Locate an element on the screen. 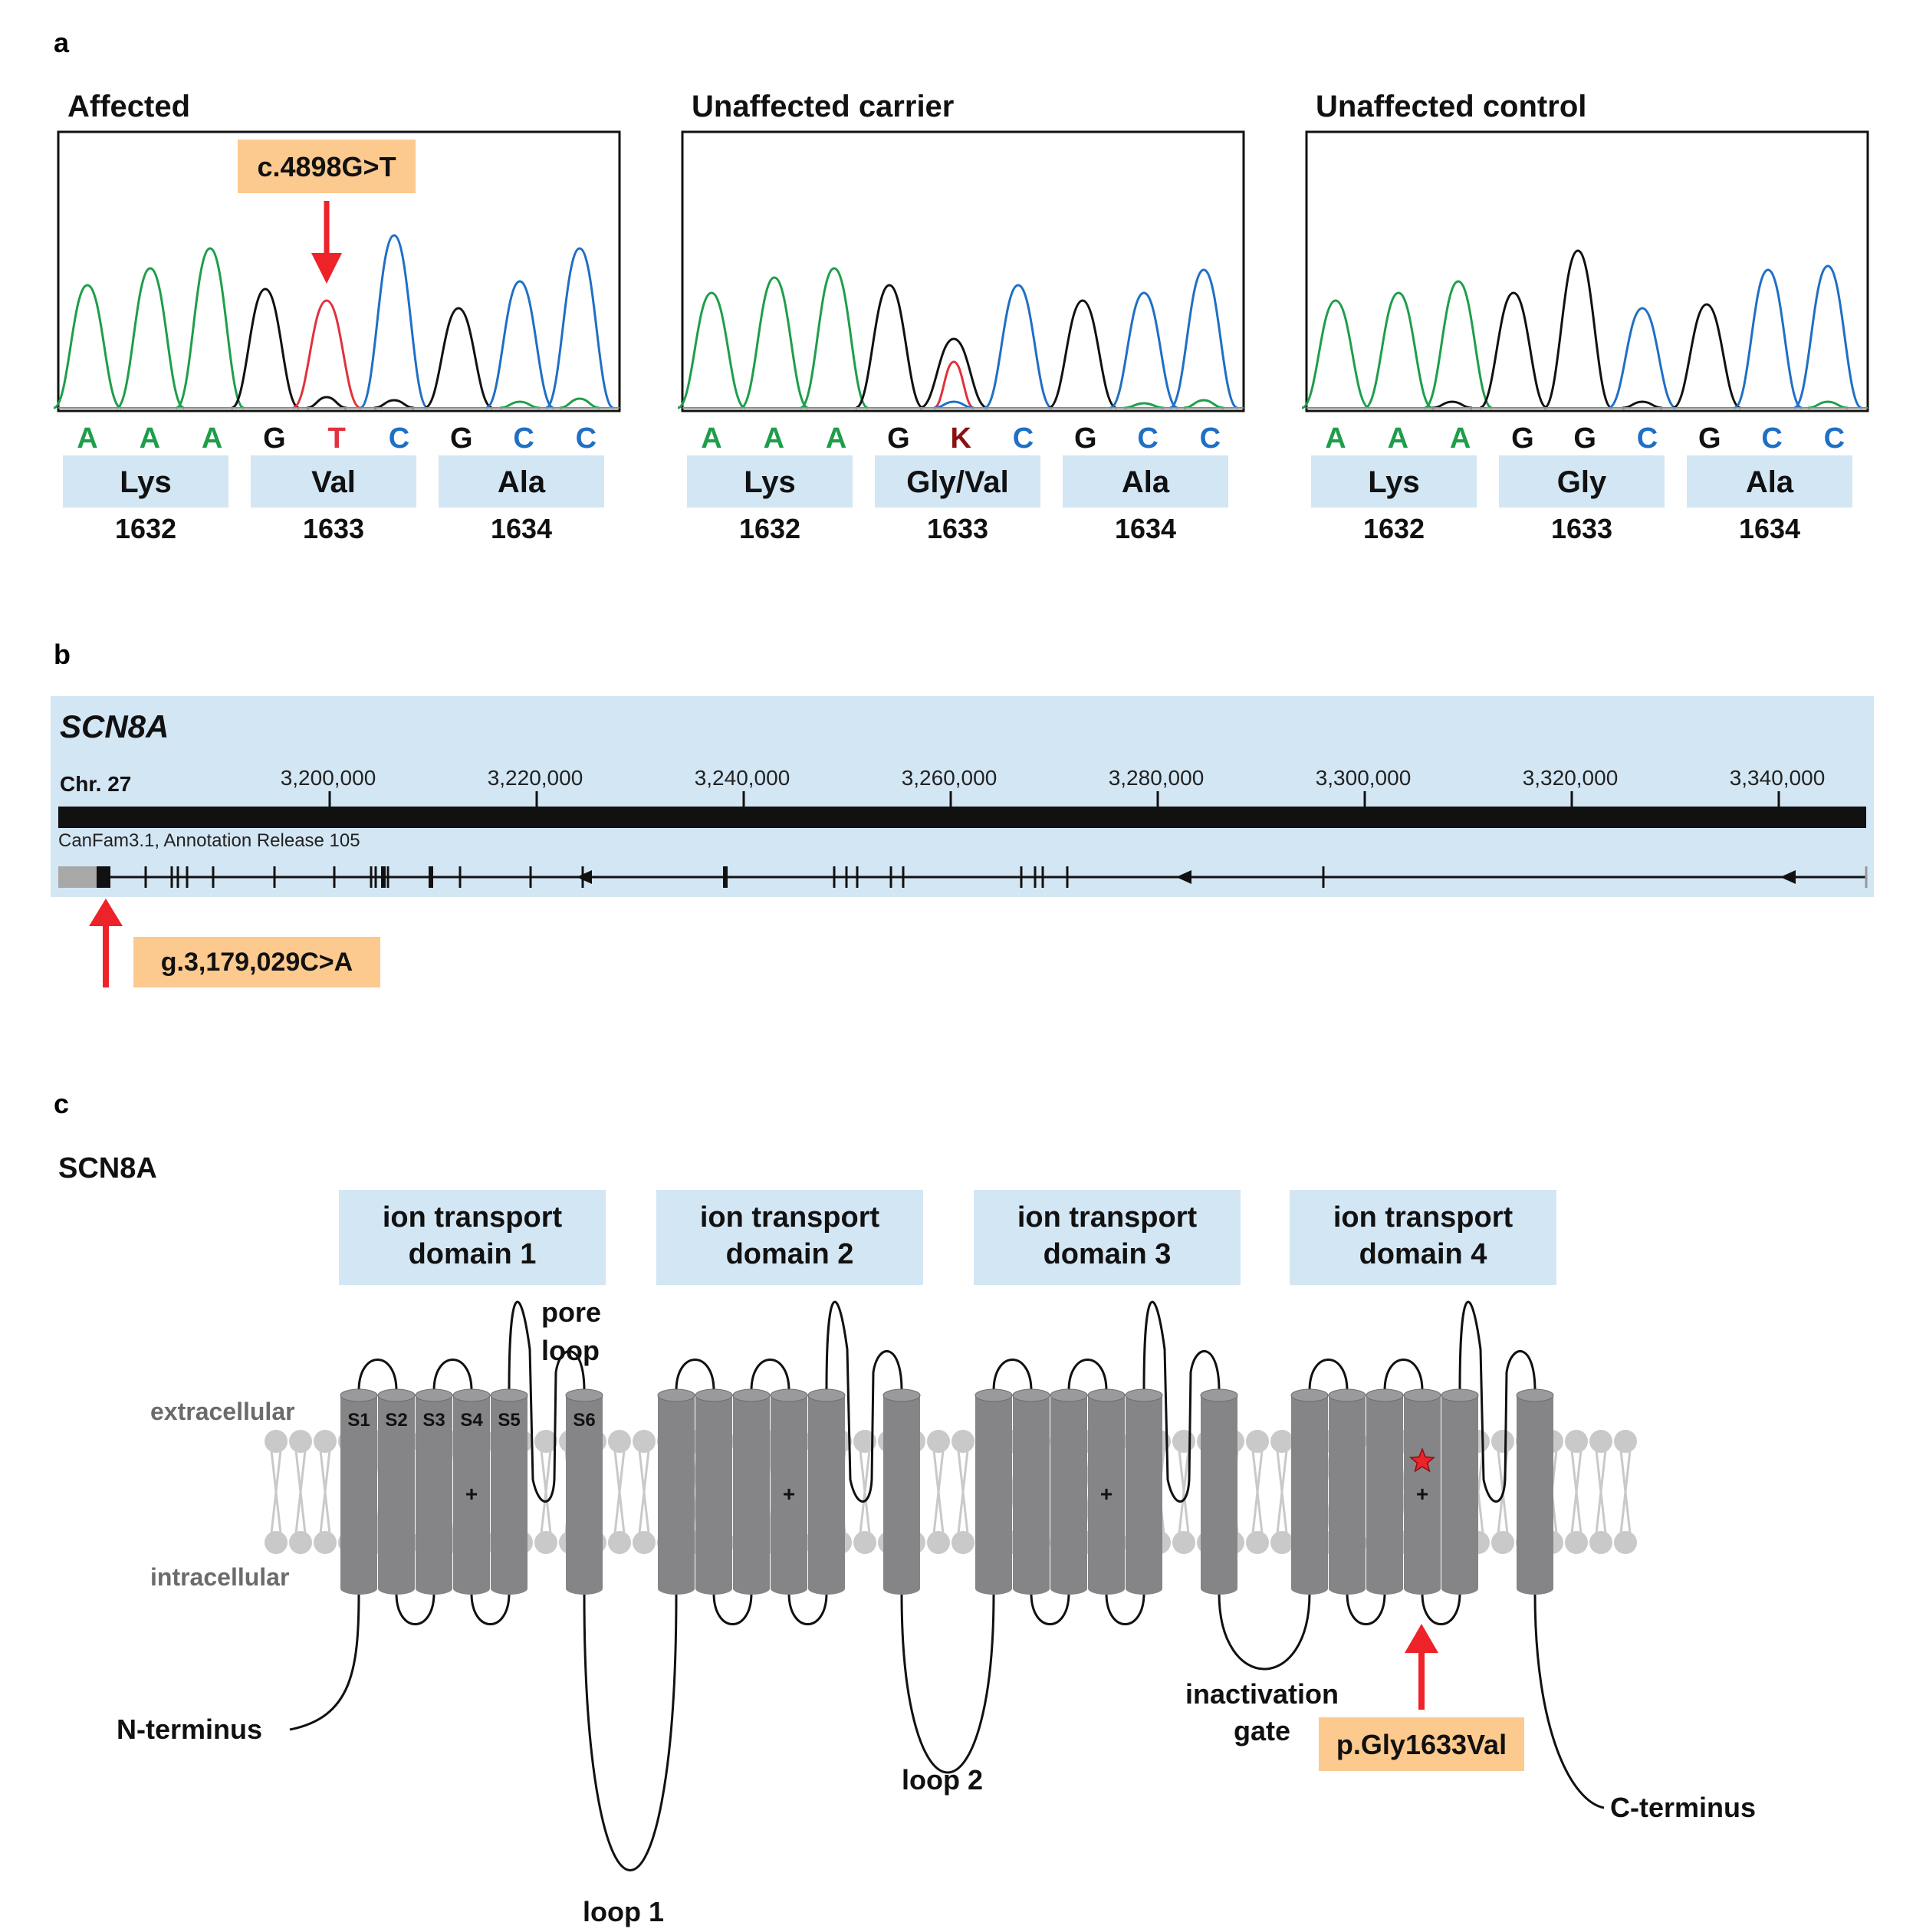 Image resolution: width=1926 pixels, height=1932 pixels. panel-a-label: a is located at coordinates (62, 43).